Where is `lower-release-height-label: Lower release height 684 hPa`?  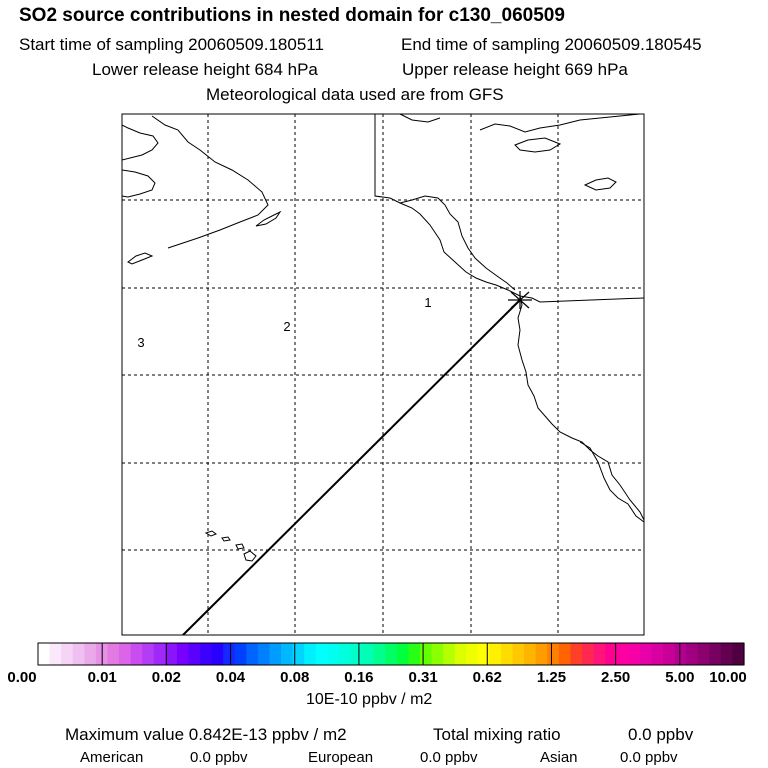
lower-release-height-label: Lower release height 684 hPa is located at coordinates (205, 69).